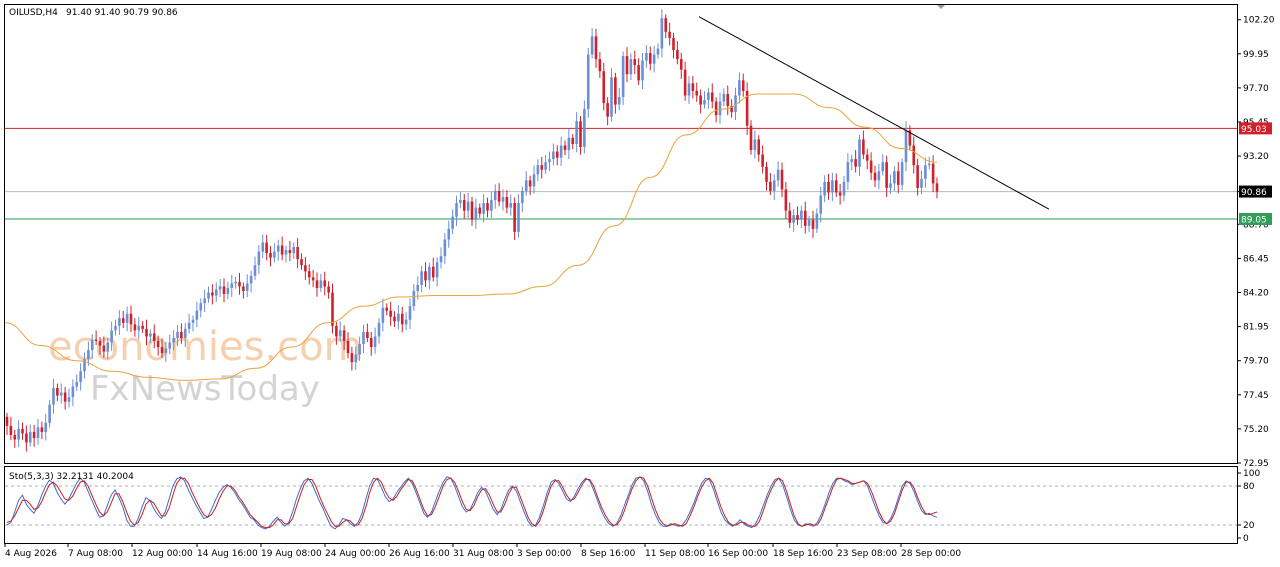  Describe the element at coordinates (1254, 220) in the screenshot. I see `support-price-label: 89.05` at that location.